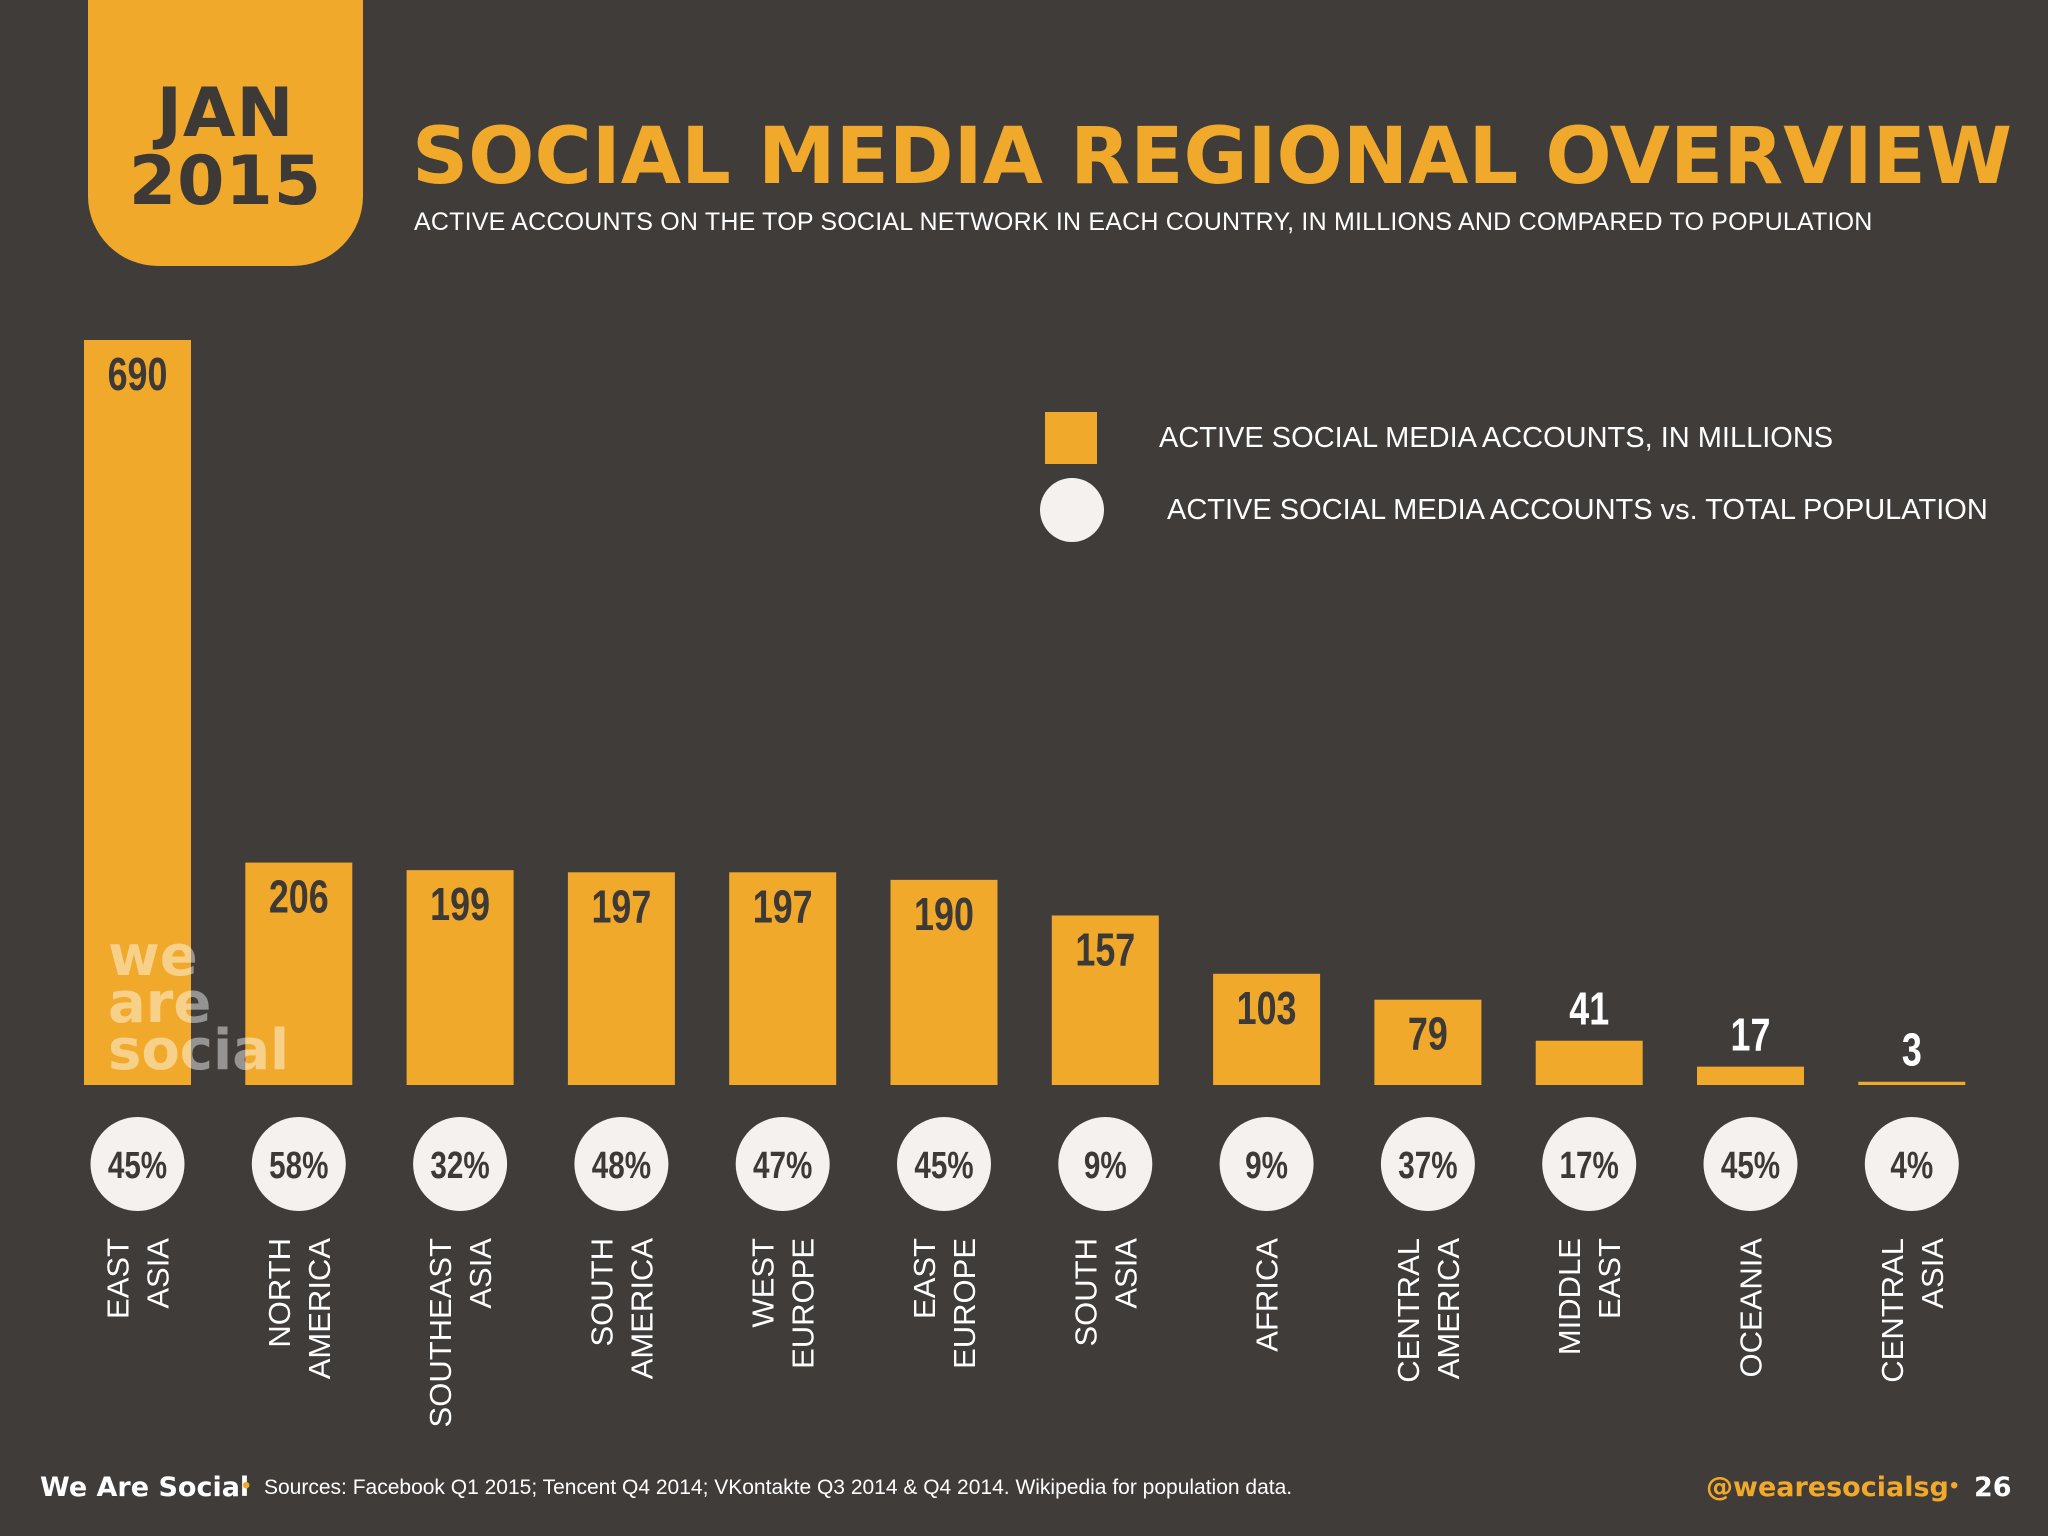 This screenshot has height=1536, width=2048. What do you see at coordinates (1428, 1310) in the screenshot?
I see `category-label: CENTRAL AMERICA` at bounding box center [1428, 1310].